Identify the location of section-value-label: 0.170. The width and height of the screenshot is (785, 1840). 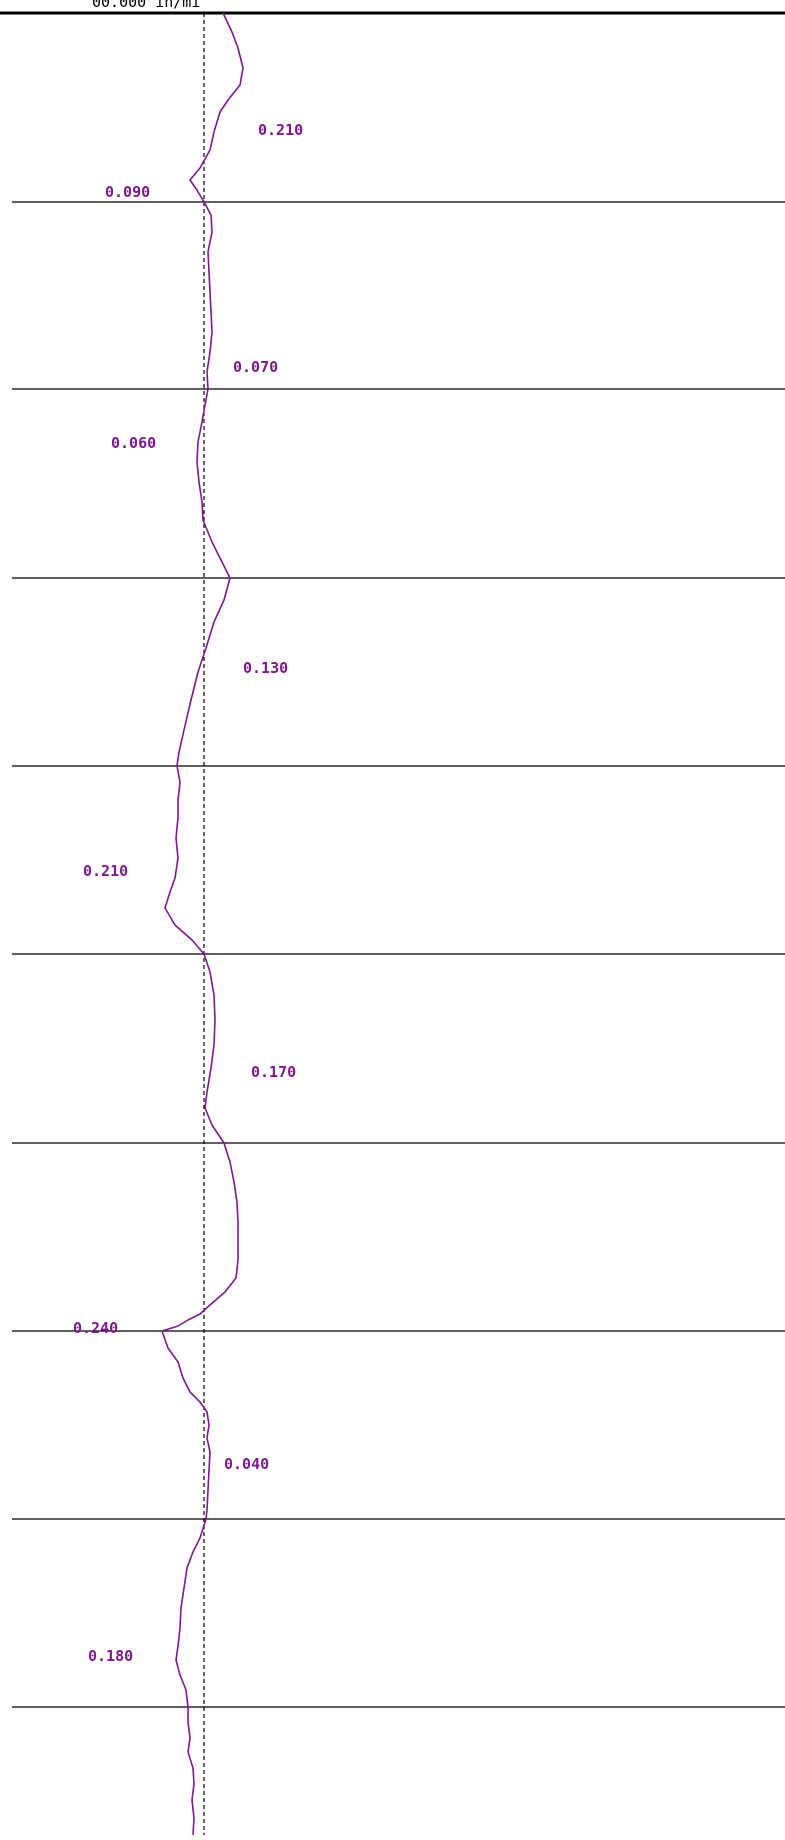
(273, 1072).